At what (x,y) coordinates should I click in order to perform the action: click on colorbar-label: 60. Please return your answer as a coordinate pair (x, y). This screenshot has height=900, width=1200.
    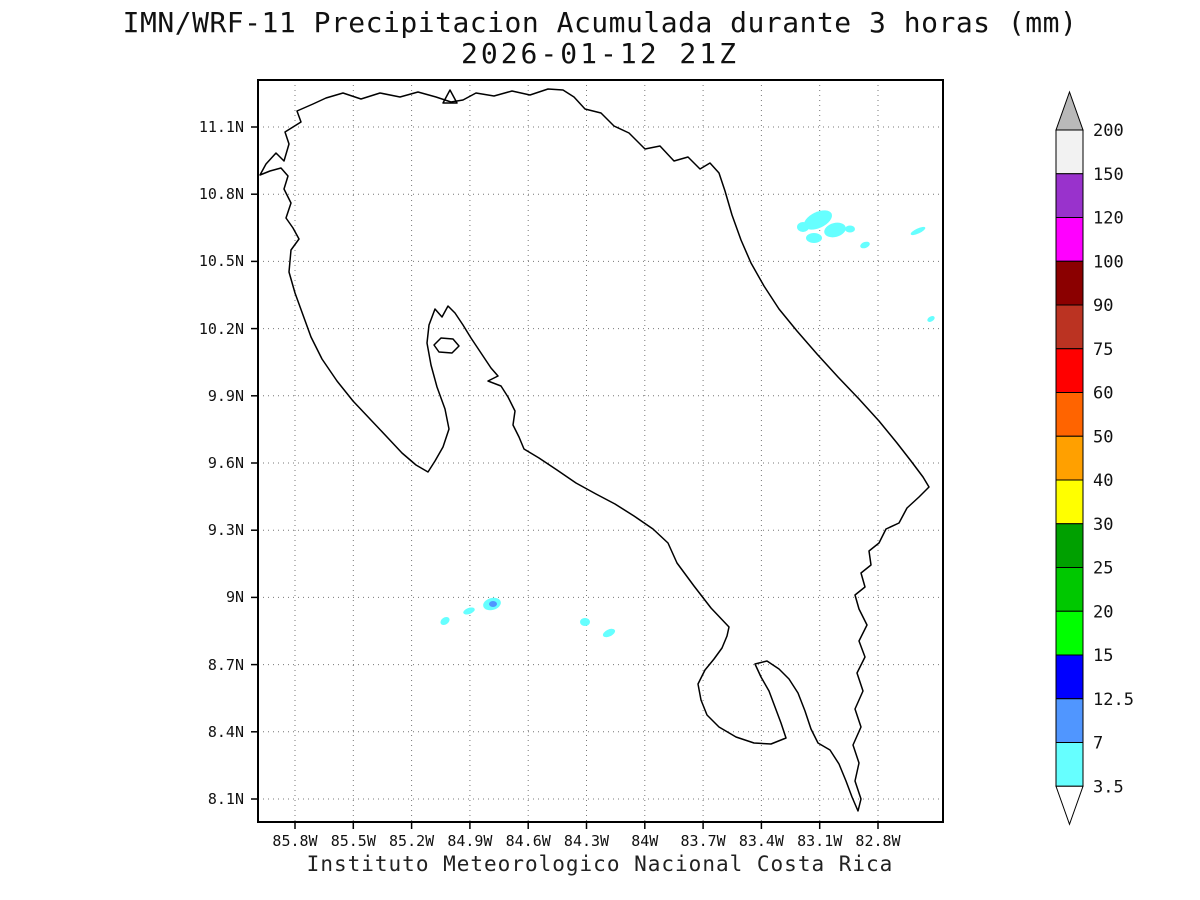
    Looking at the image, I should click on (1103, 394).